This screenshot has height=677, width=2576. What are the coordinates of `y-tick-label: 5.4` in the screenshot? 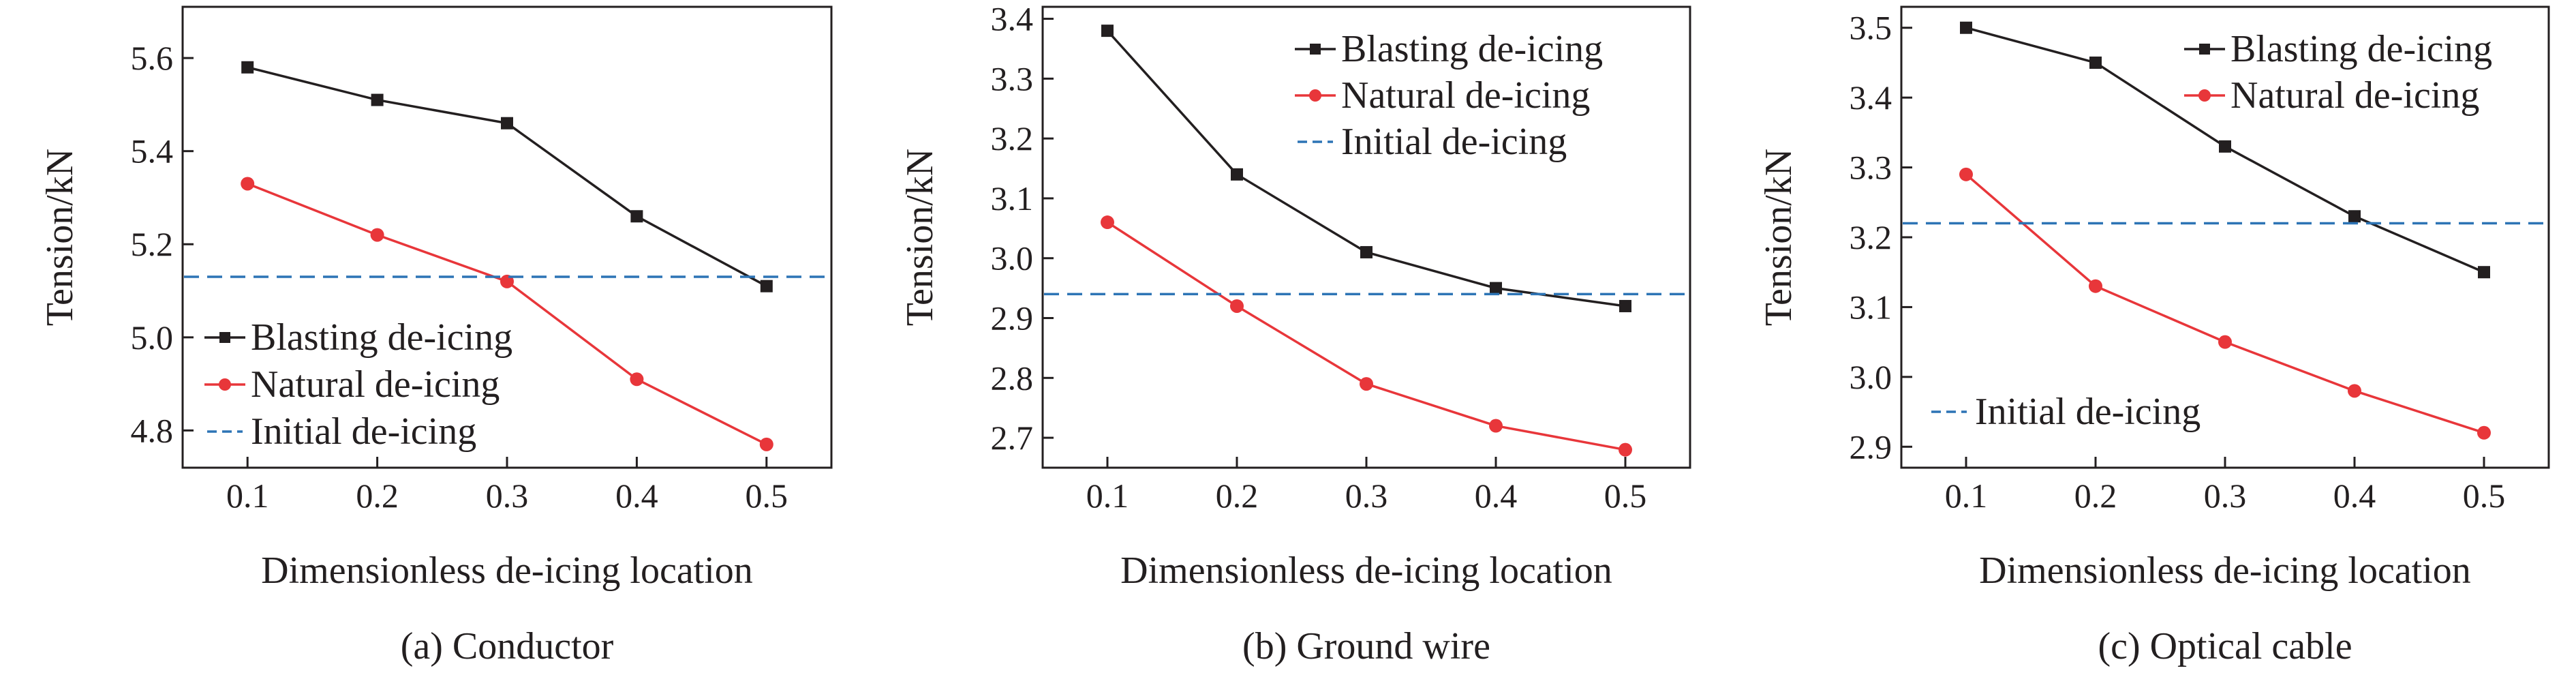 It's located at (152, 151).